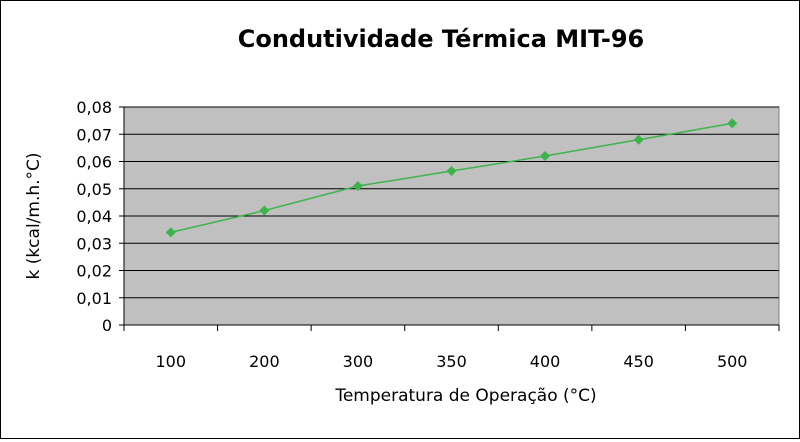 The width and height of the screenshot is (800, 442). I want to click on x-tick-label: 300, so click(358, 361).